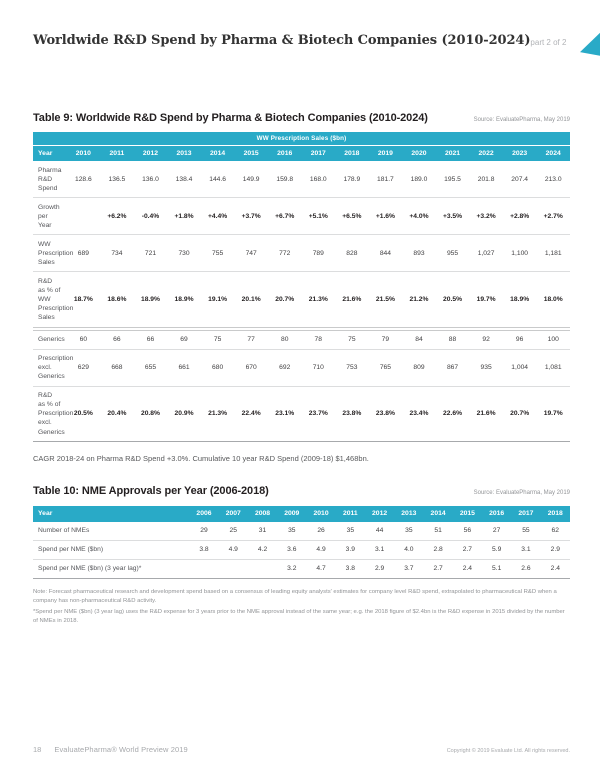 This screenshot has height=776, width=600. Describe the element at coordinates (64, 531) in the screenshot. I see `row-label: Number of NMEs` at that location.